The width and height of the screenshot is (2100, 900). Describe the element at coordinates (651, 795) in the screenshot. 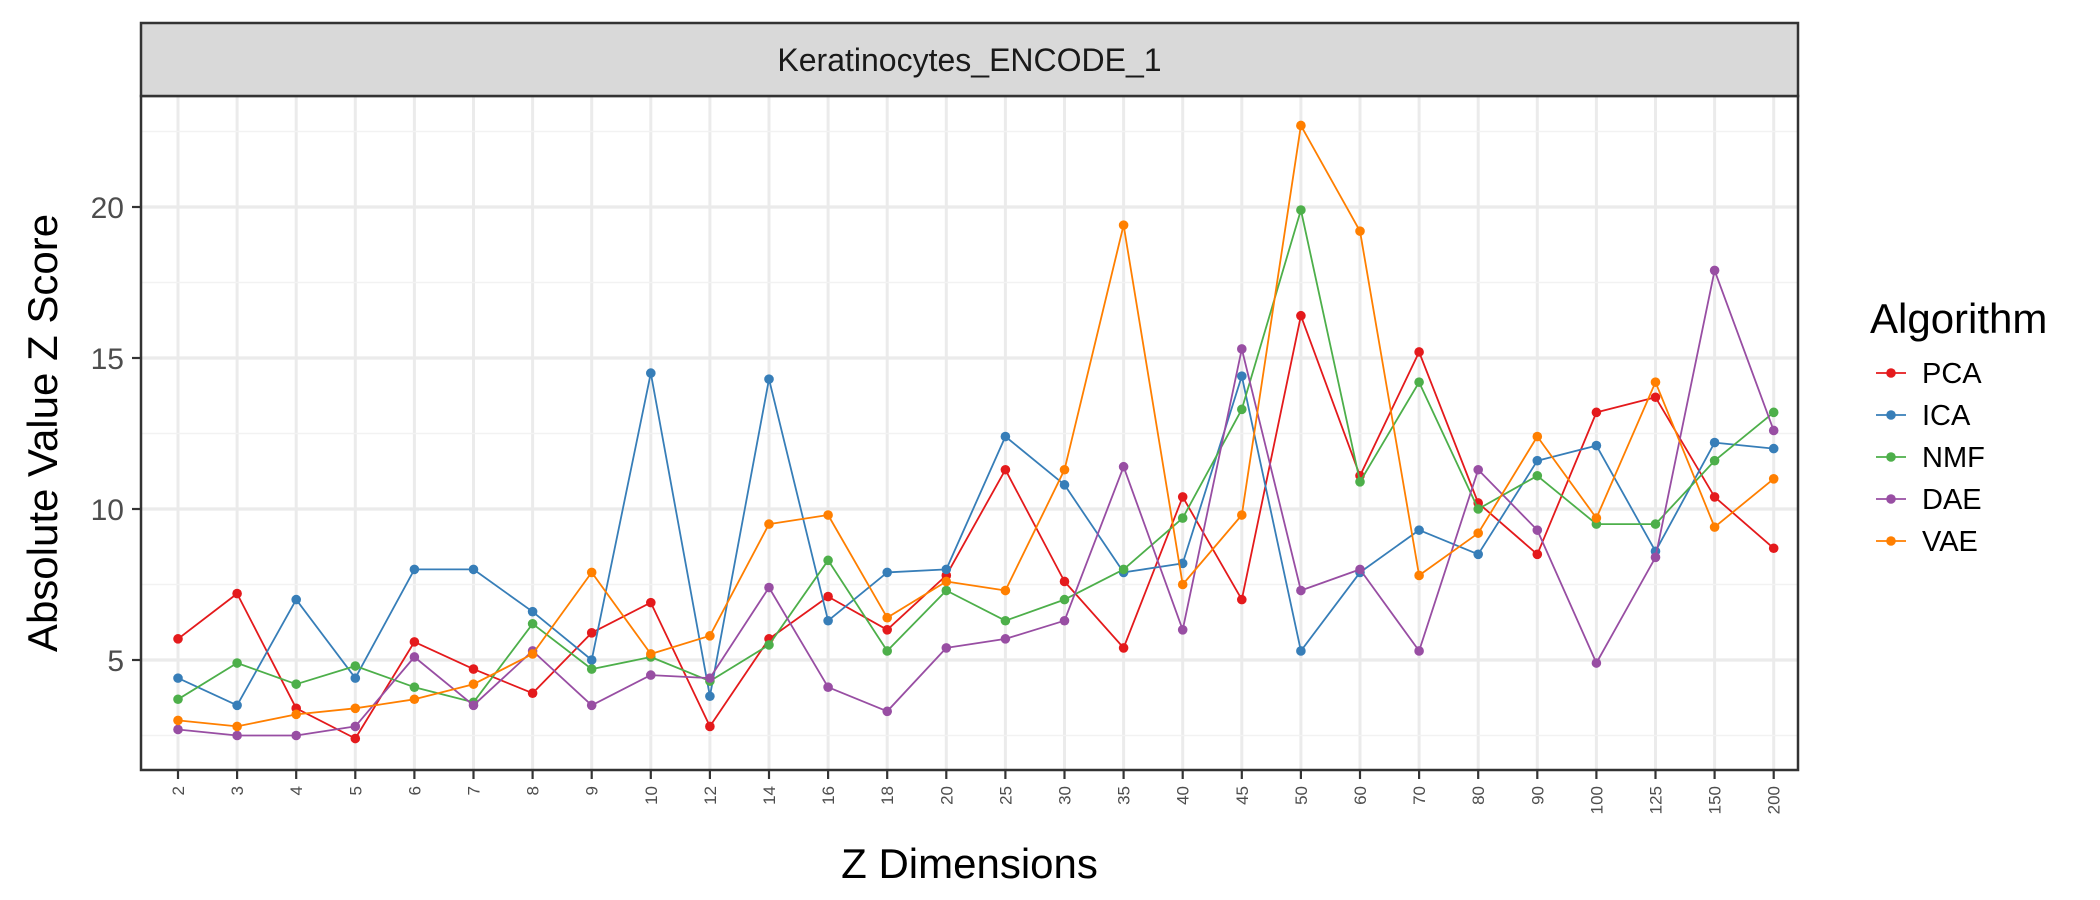

I see `x-tick-label: 10` at that location.